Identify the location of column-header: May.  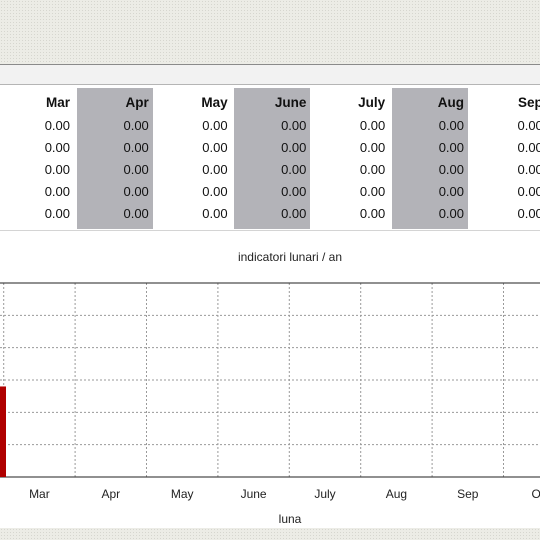
(214, 102).